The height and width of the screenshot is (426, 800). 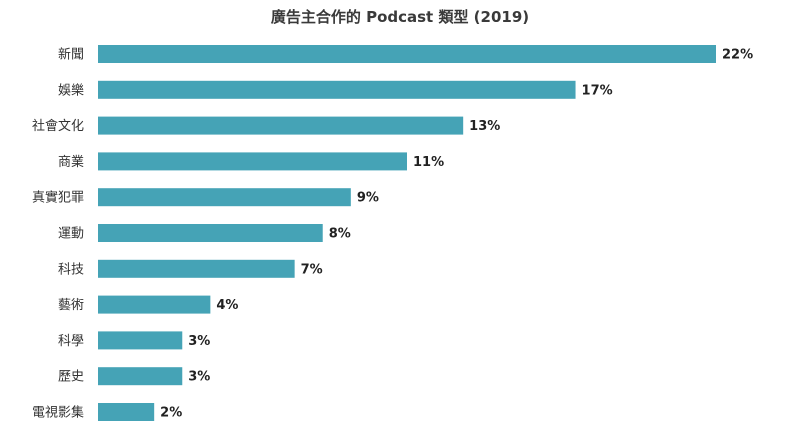 I want to click on category-label: 藝術, so click(x=71, y=305).